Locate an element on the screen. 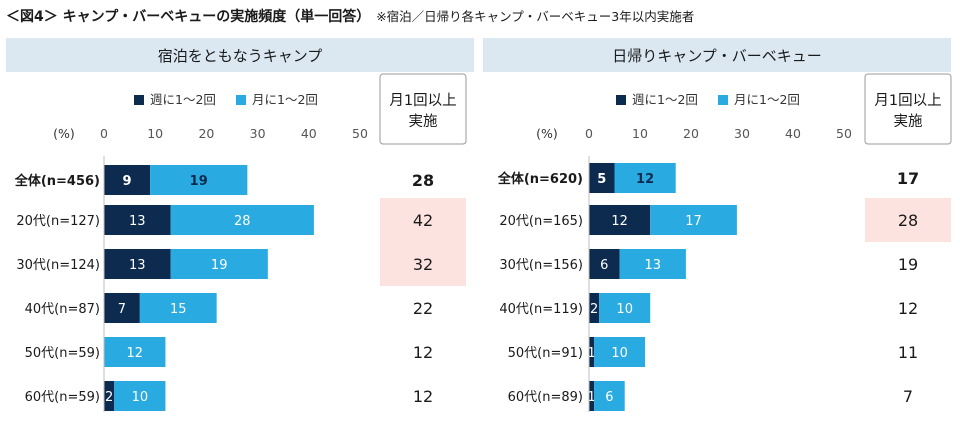 The image size is (960, 424). chart2-data-label-weekly: 6 is located at coordinates (604, 265).